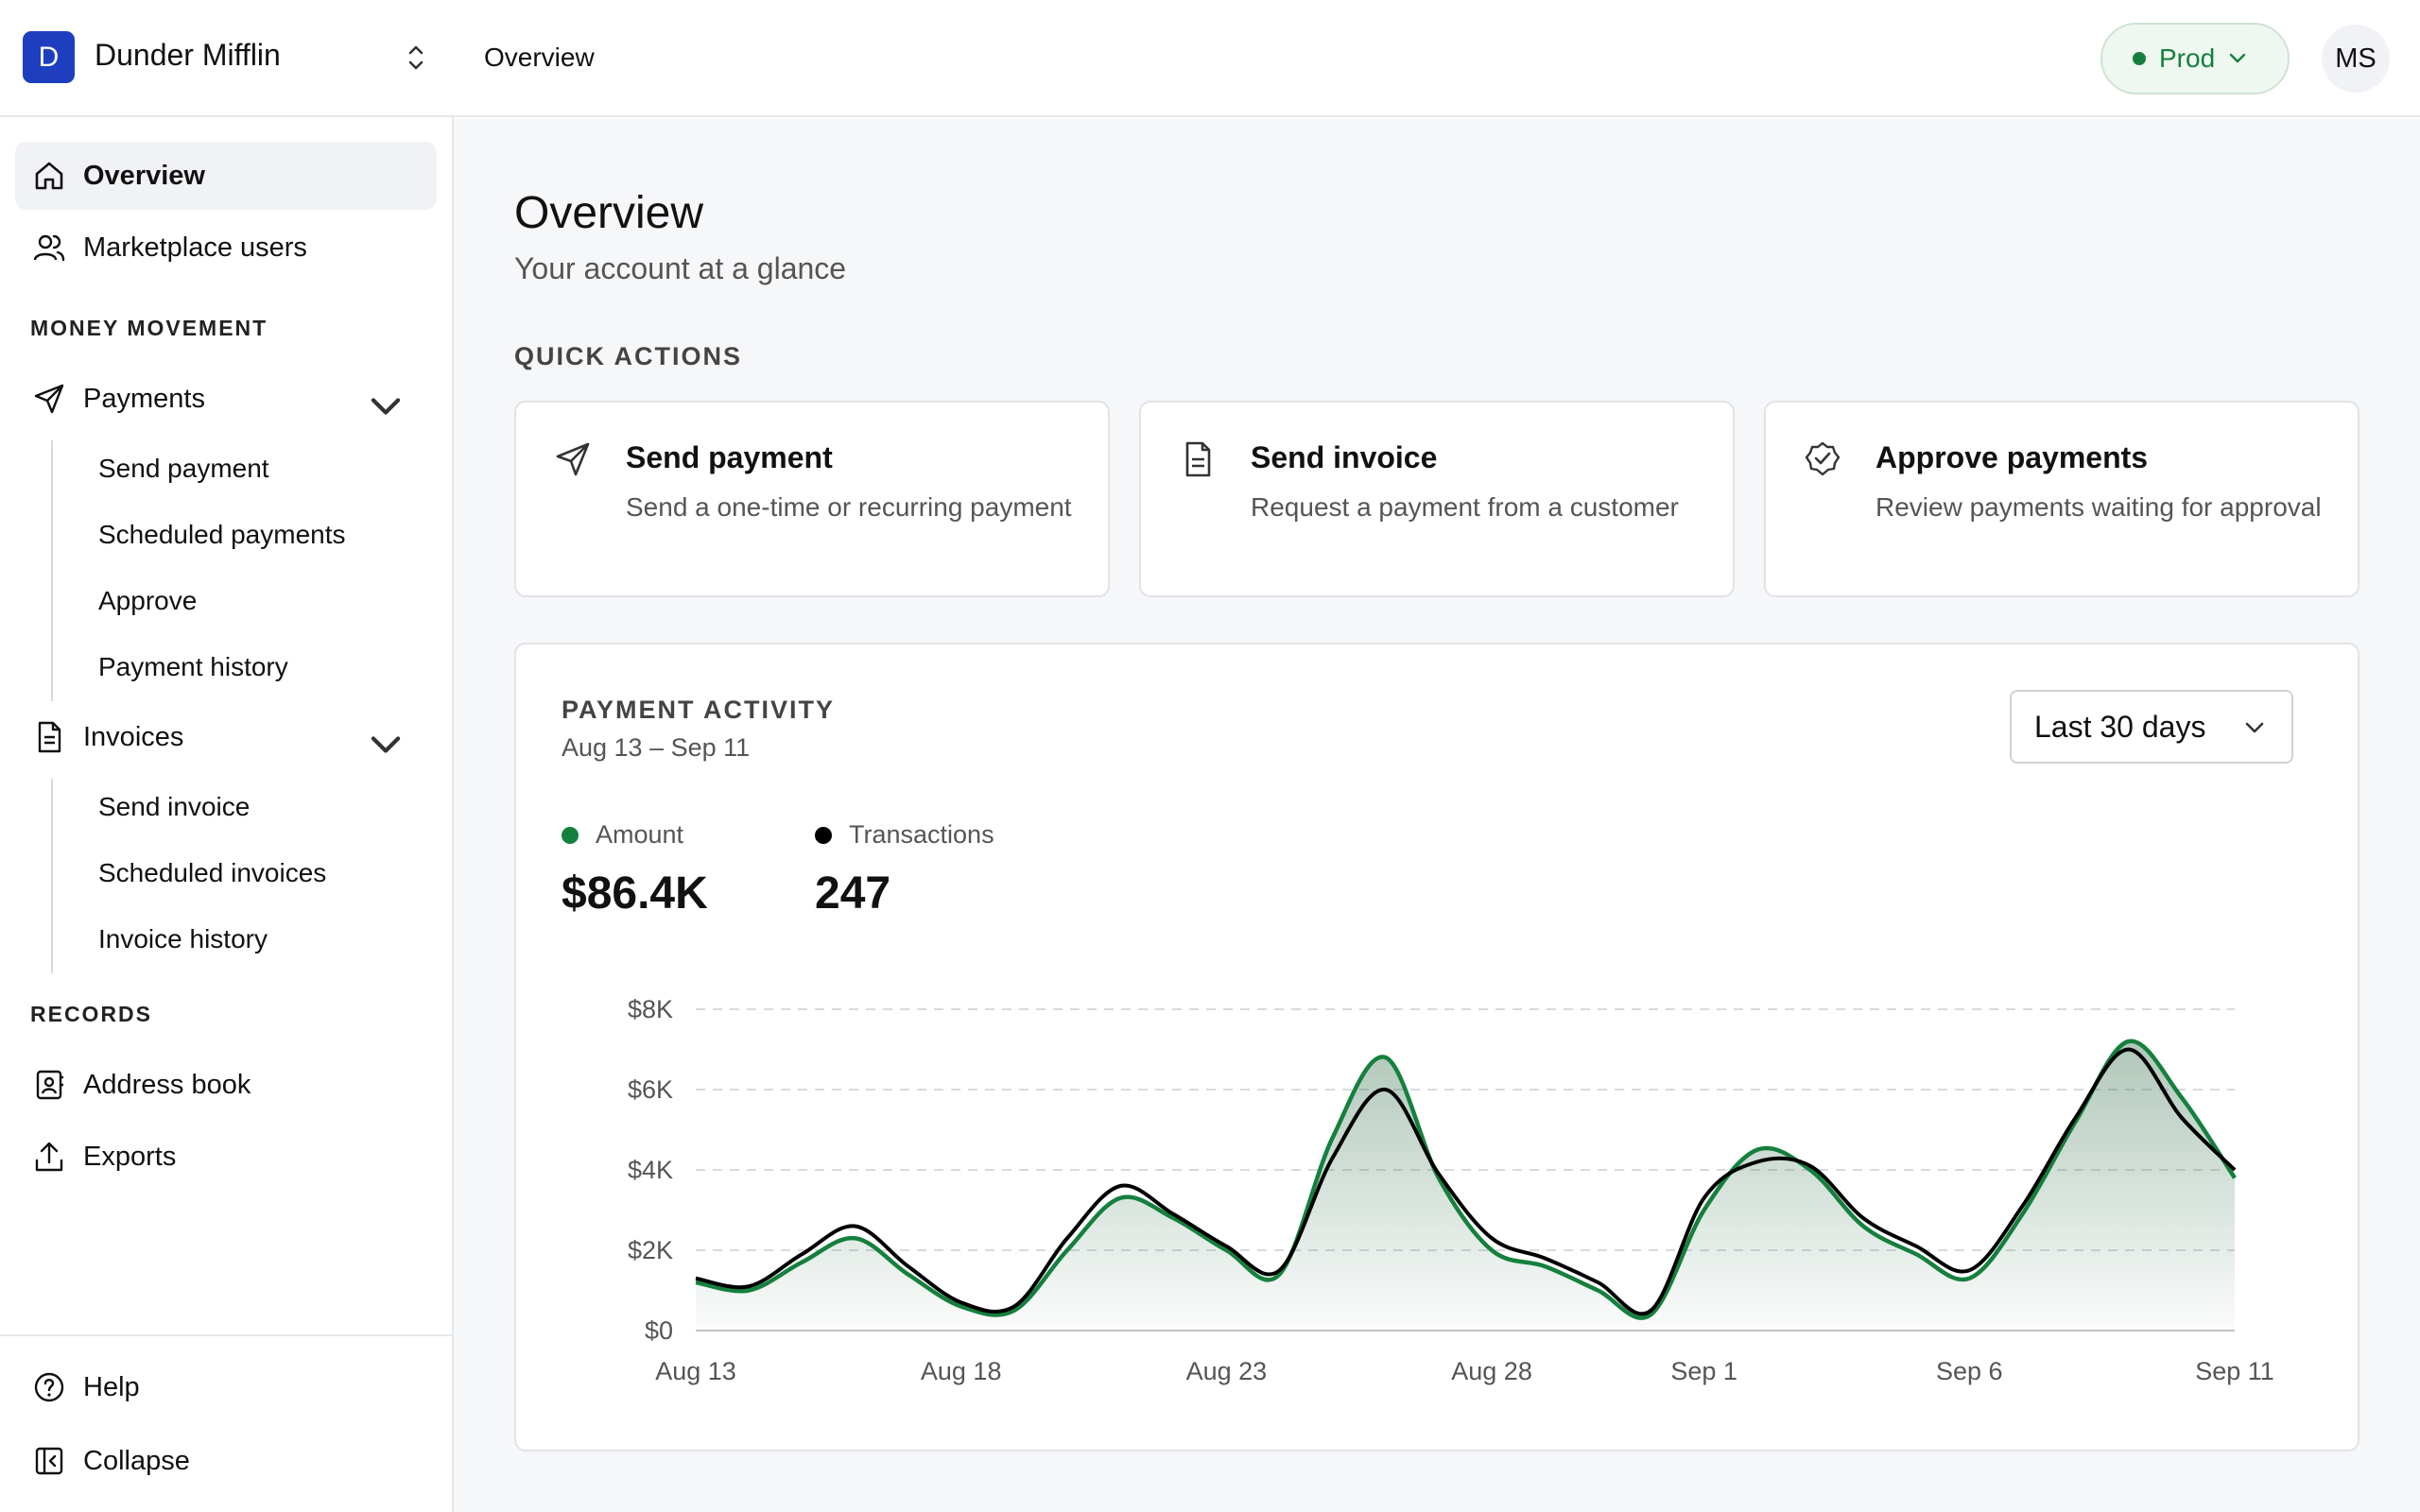  What do you see at coordinates (226, 1157) in the screenshot?
I see `sidebar-item-exports: Exports` at bounding box center [226, 1157].